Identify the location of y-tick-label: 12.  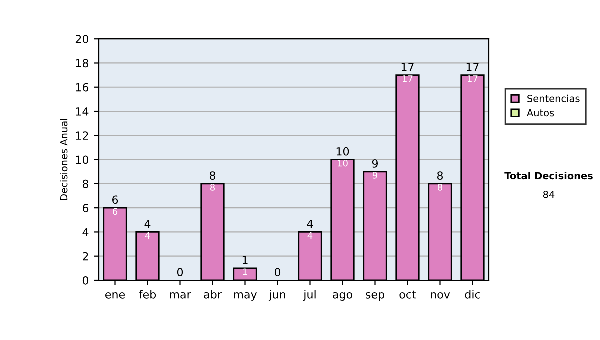
(82, 136).